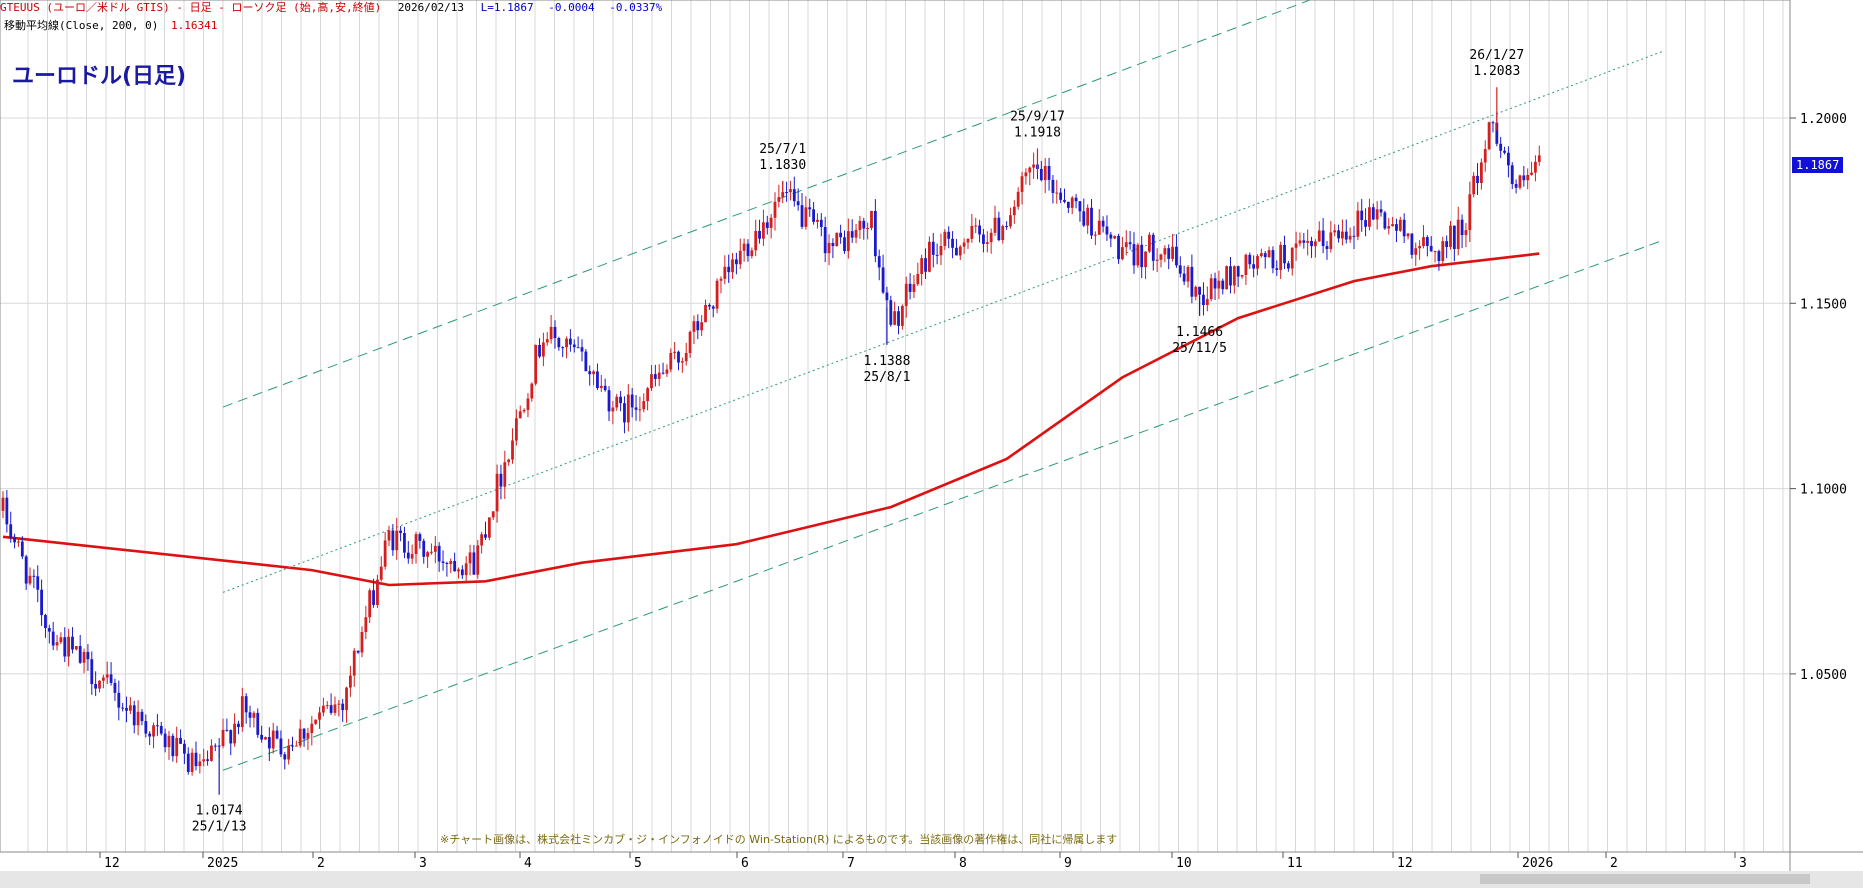  What do you see at coordinates (507, 7) in the screenshot?
I see `last-price: L=1.1867` at bounding box center [507, 7].